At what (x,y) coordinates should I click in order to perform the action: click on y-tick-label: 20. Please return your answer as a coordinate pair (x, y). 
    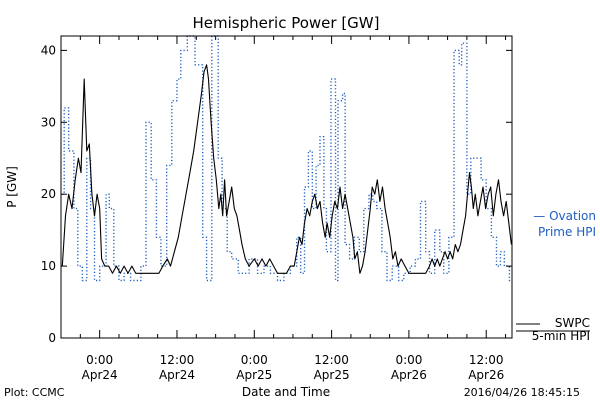
    Looking at the image, I should click on (48, 194).